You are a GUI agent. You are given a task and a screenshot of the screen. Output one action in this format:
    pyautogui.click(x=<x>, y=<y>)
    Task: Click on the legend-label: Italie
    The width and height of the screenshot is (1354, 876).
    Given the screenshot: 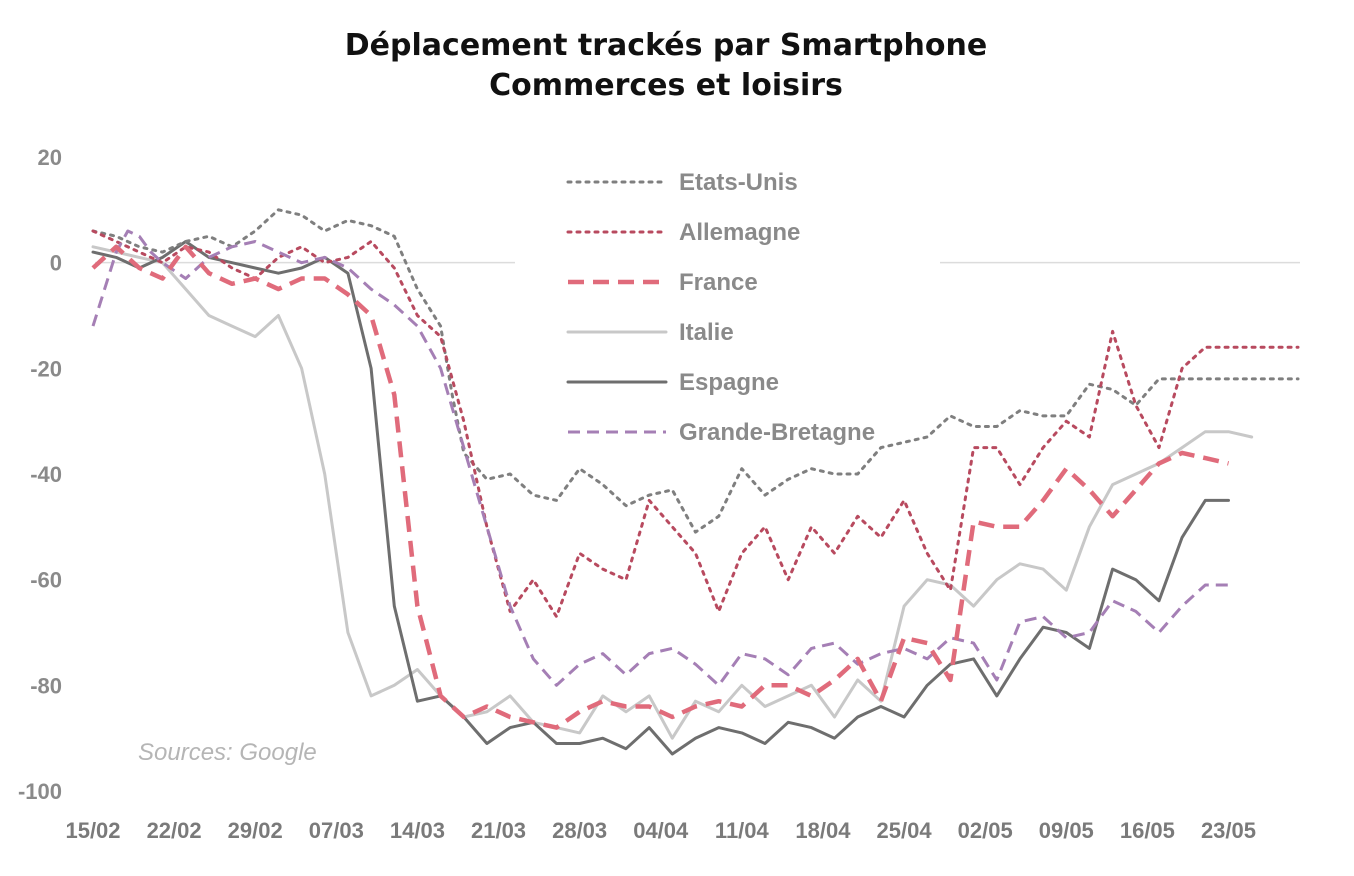 What is the action you would take?
    pyautogui.click(x=706, y=332)
    